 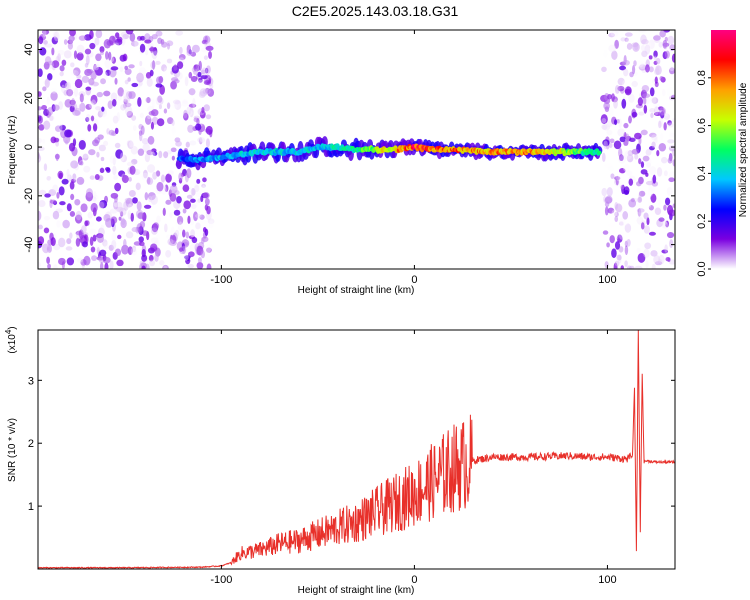 I want to click on snr-y-tick-label: 2, so click(x=31, y=444).